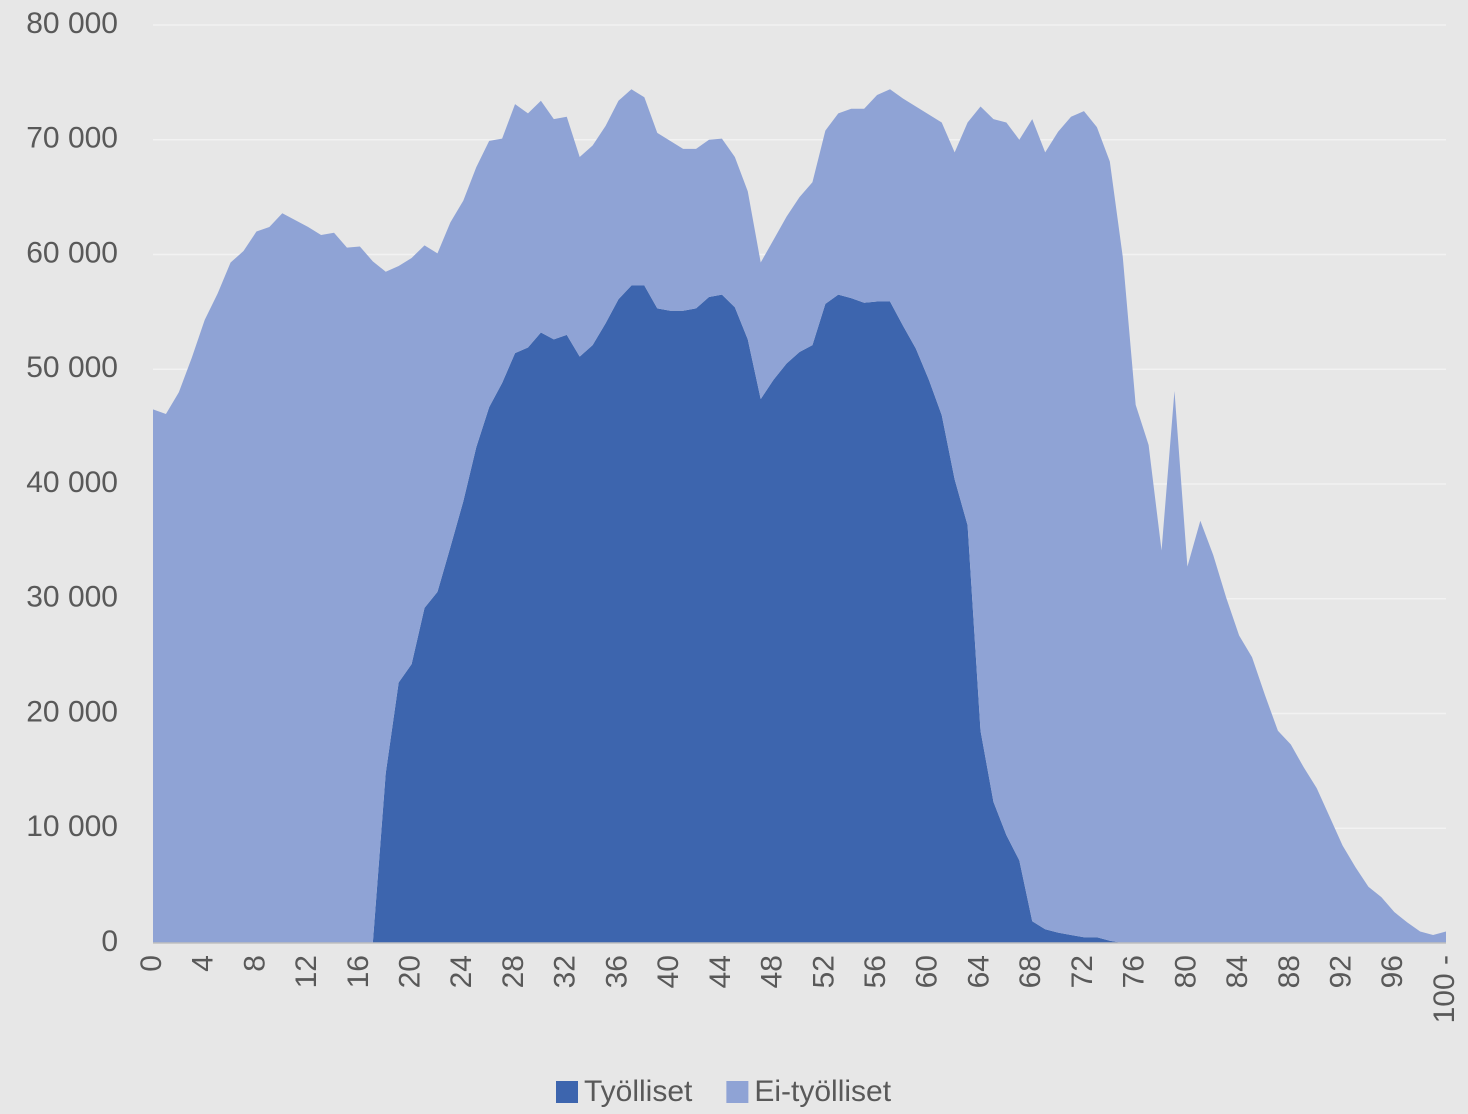 This screenshot has width=1468, height=1114. I want to click on x-tick-label: 56, so click(875, 971).